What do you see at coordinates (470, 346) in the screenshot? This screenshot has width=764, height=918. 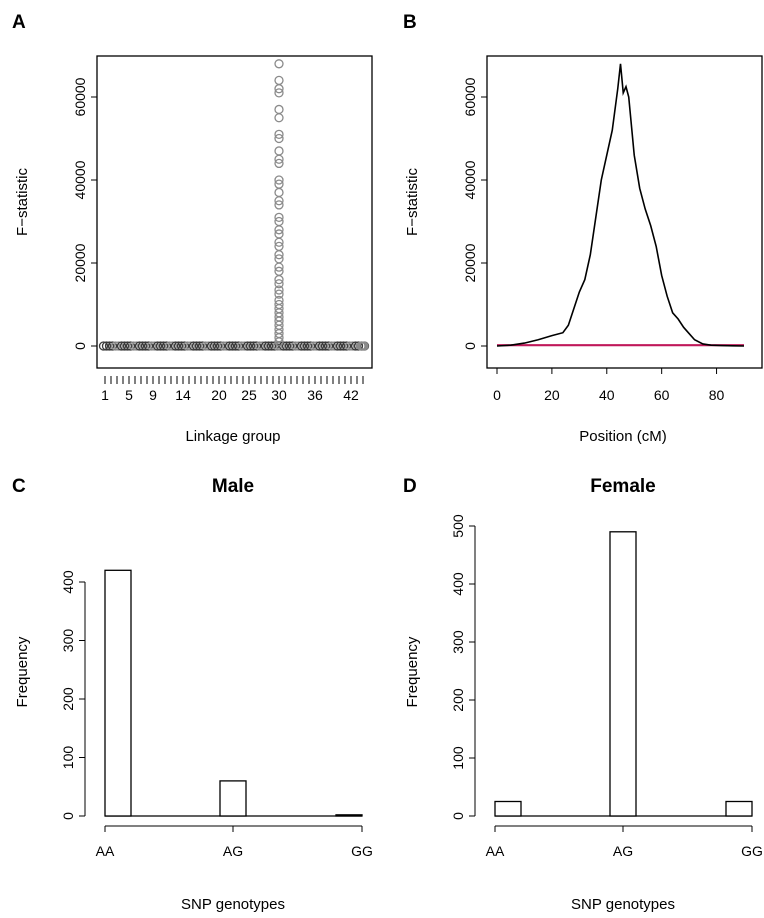 I see `panel-b-ytick-label: 0` at bounding box center [470, 346].